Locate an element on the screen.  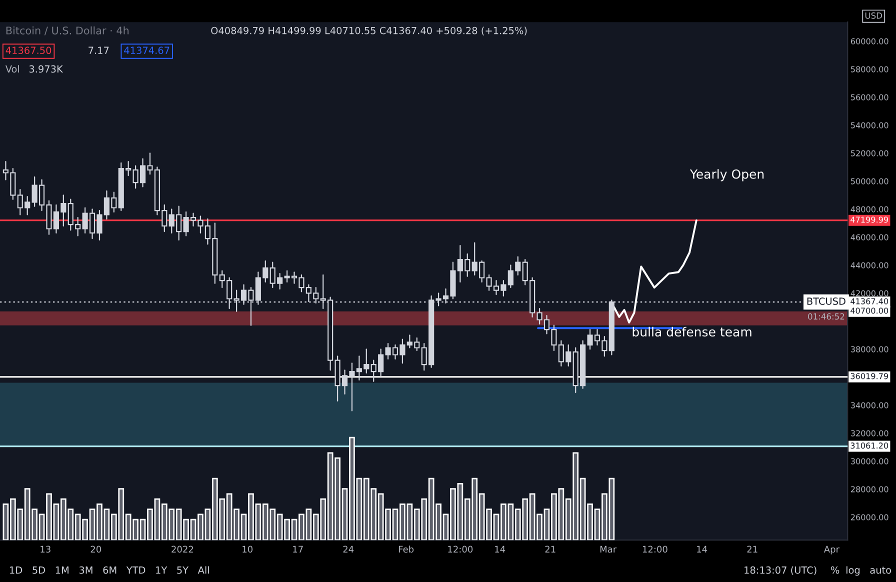
y-tick-label: 34000.00 is located at coordinates (869, 405).